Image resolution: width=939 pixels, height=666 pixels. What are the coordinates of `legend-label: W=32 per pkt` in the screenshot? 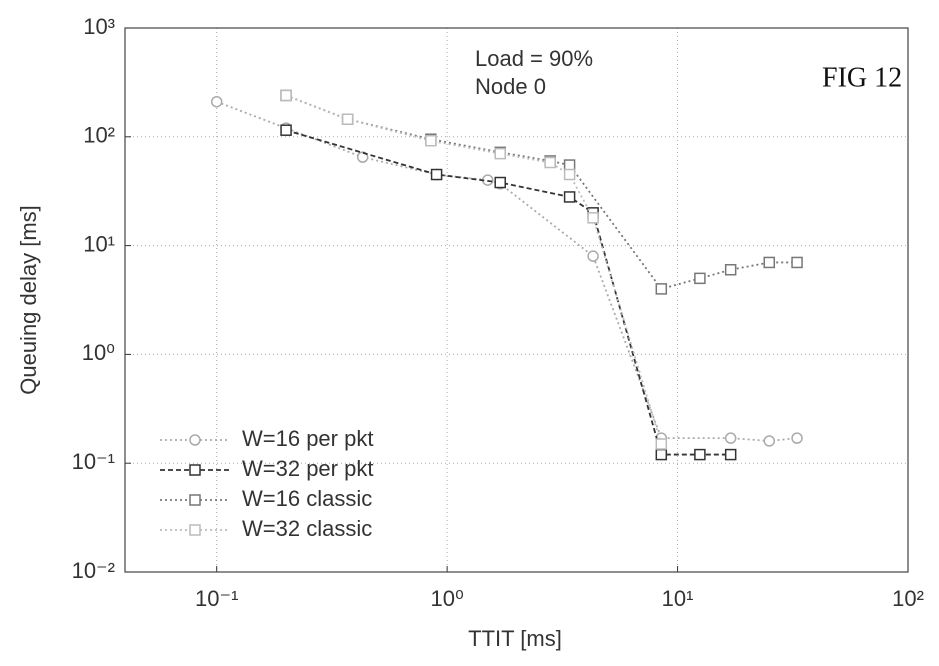 It's located at (307, 468).